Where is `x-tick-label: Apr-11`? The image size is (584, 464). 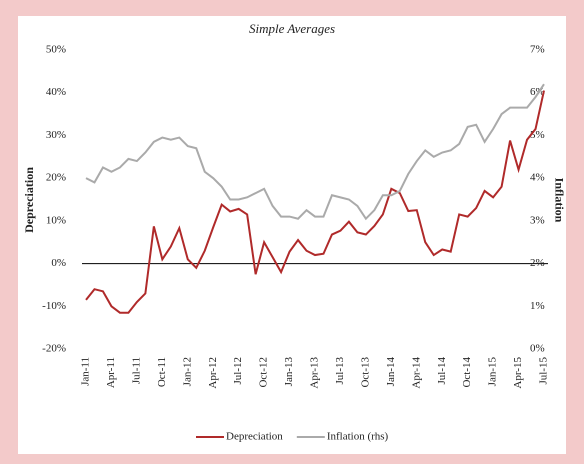
x-tick-label: Apr-11 is located at coordinates (111, 372).